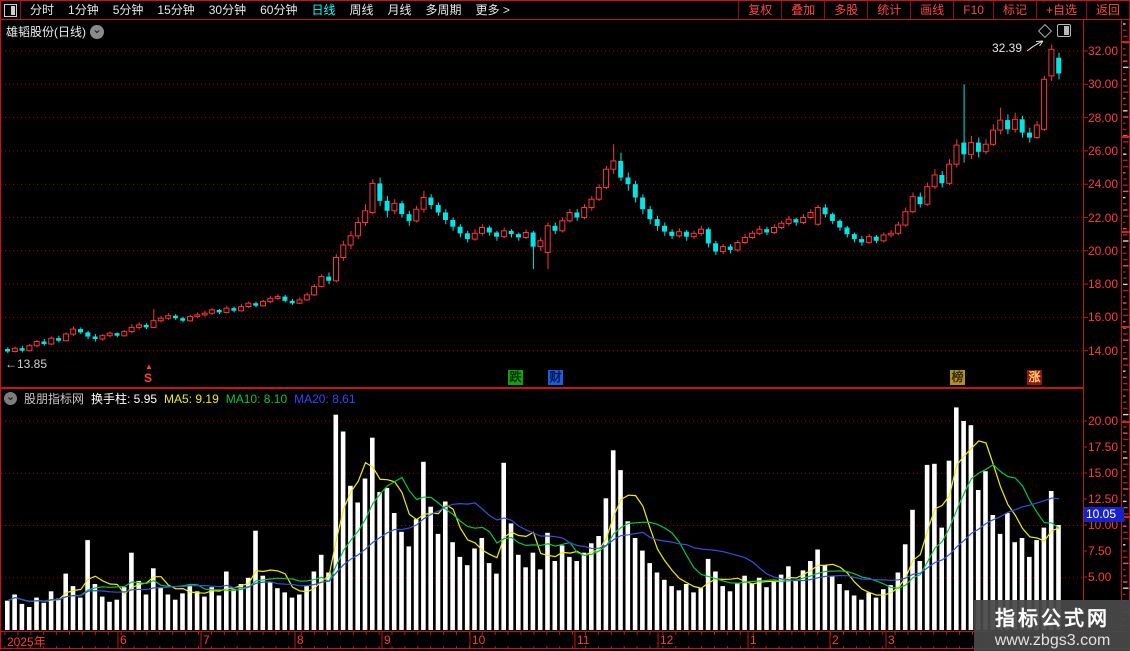  I want to click on price-axis-label: 30.00, so click(1103, 84).